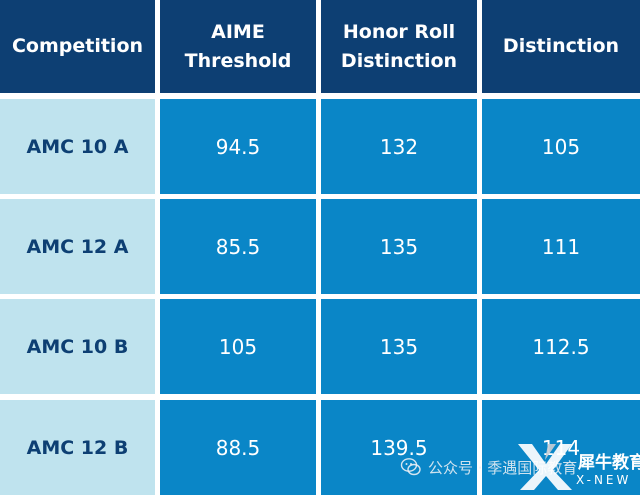 The image size is (640, 495). Describe the element at coordinates (77, 246) in the screenshot. I see `row-label: AMC 12 A` at that location.